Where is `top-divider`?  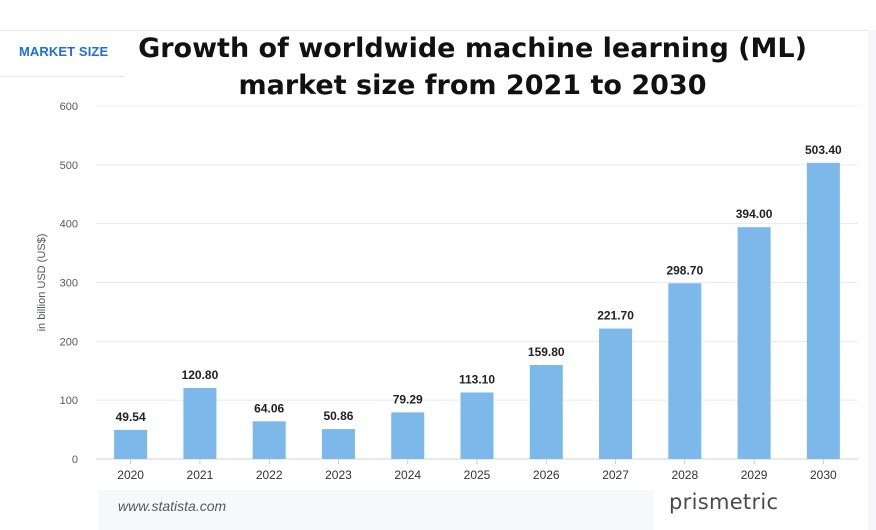
top-divider is located at coordinates (438, 30).